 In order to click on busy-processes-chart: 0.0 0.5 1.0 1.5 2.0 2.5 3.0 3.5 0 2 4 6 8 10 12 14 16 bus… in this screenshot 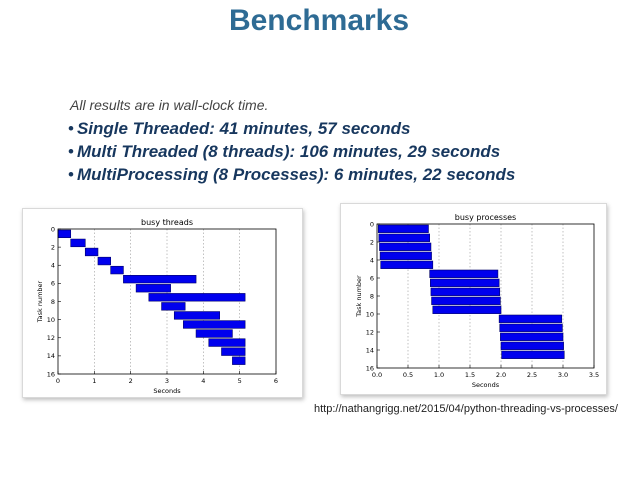, I will do `click(477, 301)`.